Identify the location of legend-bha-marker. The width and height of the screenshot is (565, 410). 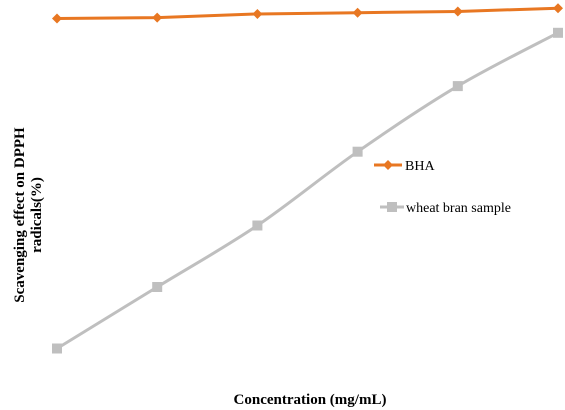
(388, 165).